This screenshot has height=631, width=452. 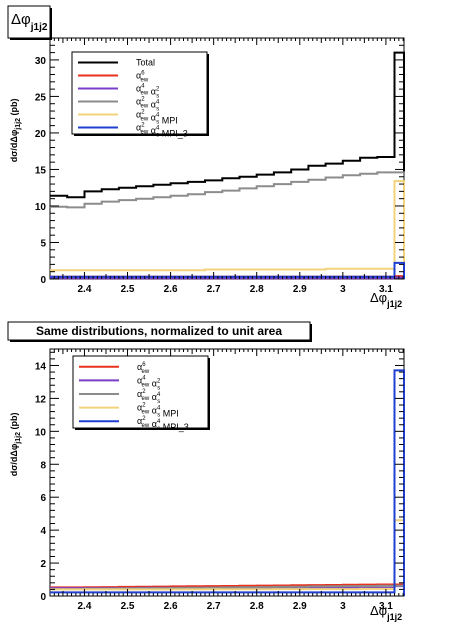 What do you see at coordinates (43, 531) in the screenshot?
I see `y-tick-label: 4` at bounding box center [43, 531].